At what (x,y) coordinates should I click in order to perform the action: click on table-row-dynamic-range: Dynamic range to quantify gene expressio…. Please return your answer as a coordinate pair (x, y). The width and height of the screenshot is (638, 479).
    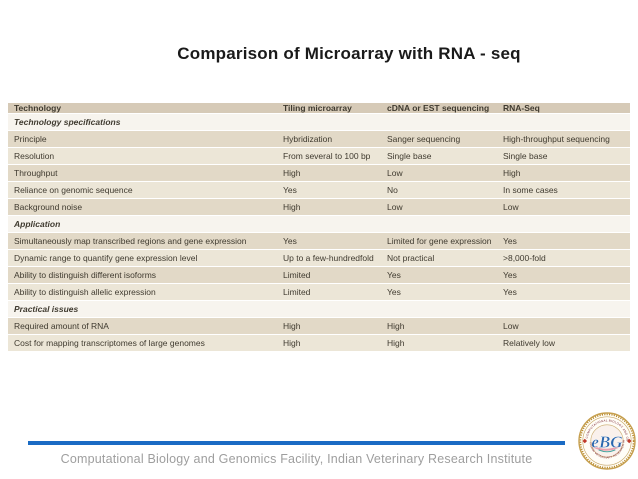
    Looking at the image, I should click on (319, 258).